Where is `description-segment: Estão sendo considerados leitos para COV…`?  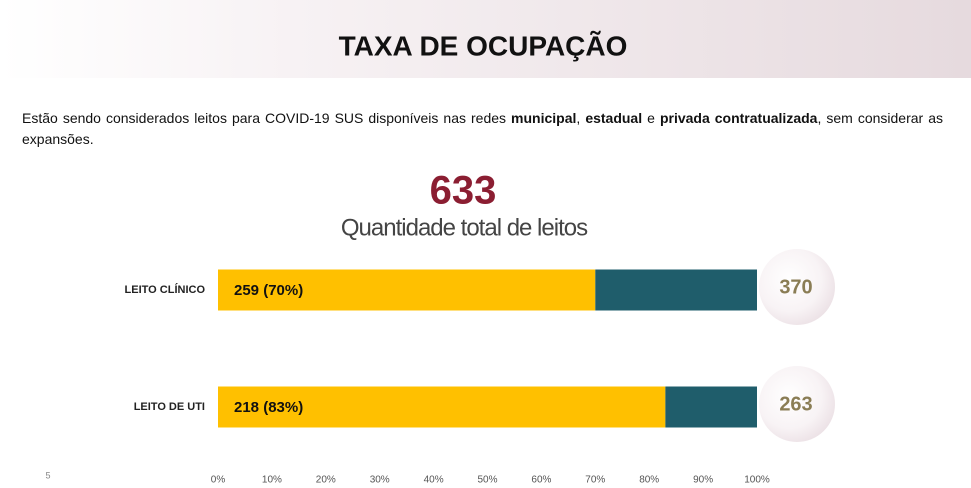
description-segment: Estão sendo considerados leitos para COV… is located at coordinates (267, 118).